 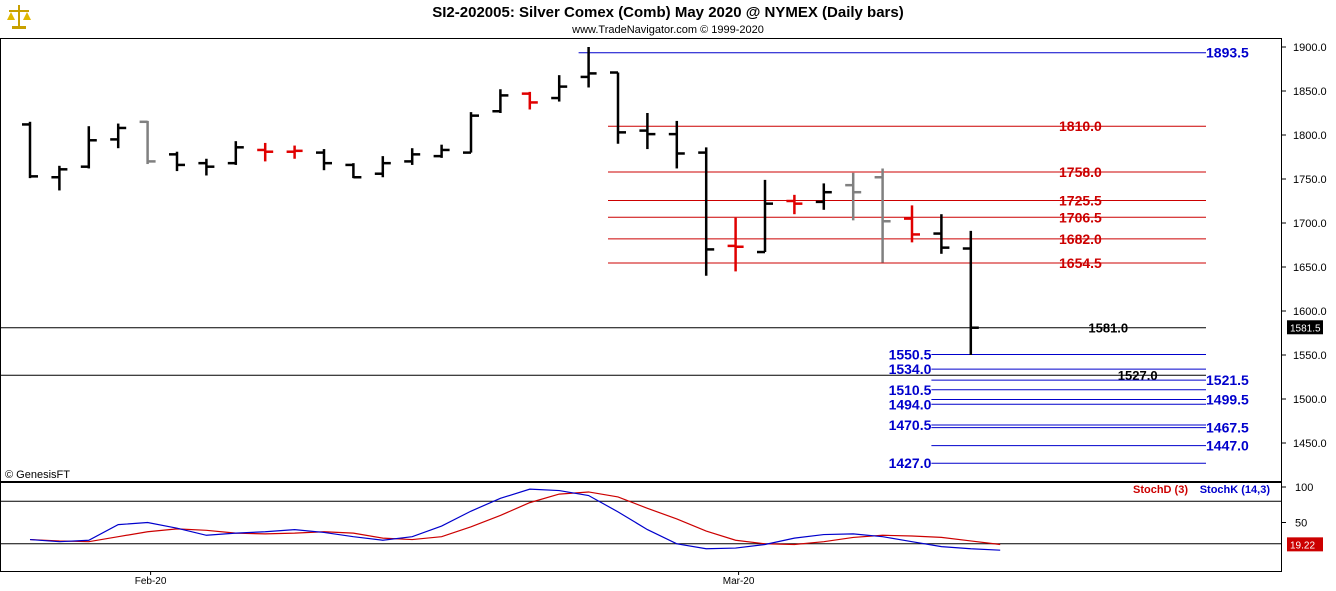 What do you see at coordinates (1160, 490) in the screenshot?
I see `legend-stochd: StochD (3)` at bounding box center [1160, 490].